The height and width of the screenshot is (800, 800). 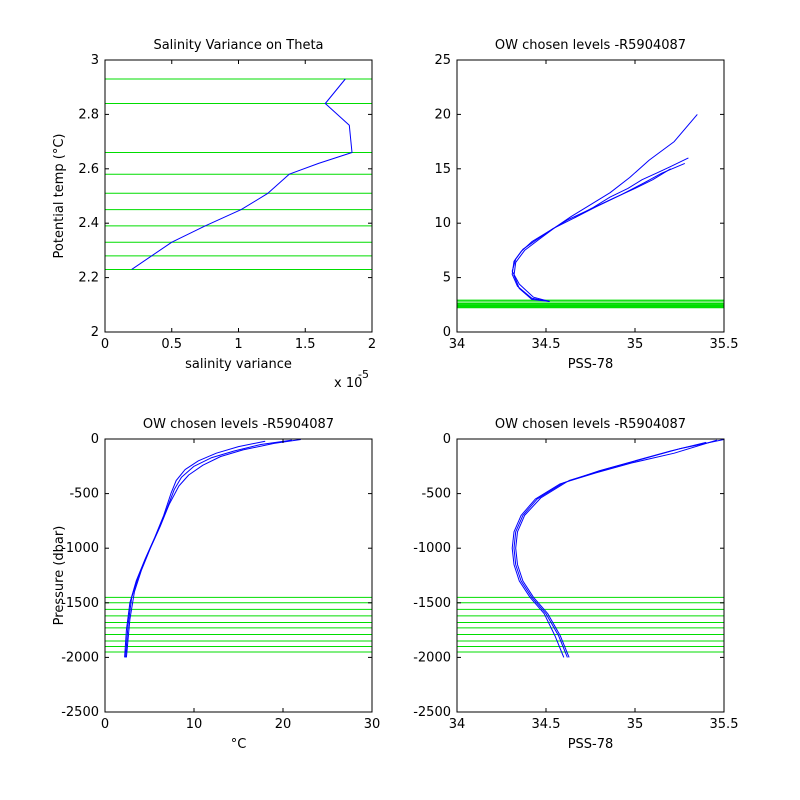 What do you see at coordinates (442, 114) in the screenshot?
I see `y-tick-label: 20` at bounding box center [442, 114].